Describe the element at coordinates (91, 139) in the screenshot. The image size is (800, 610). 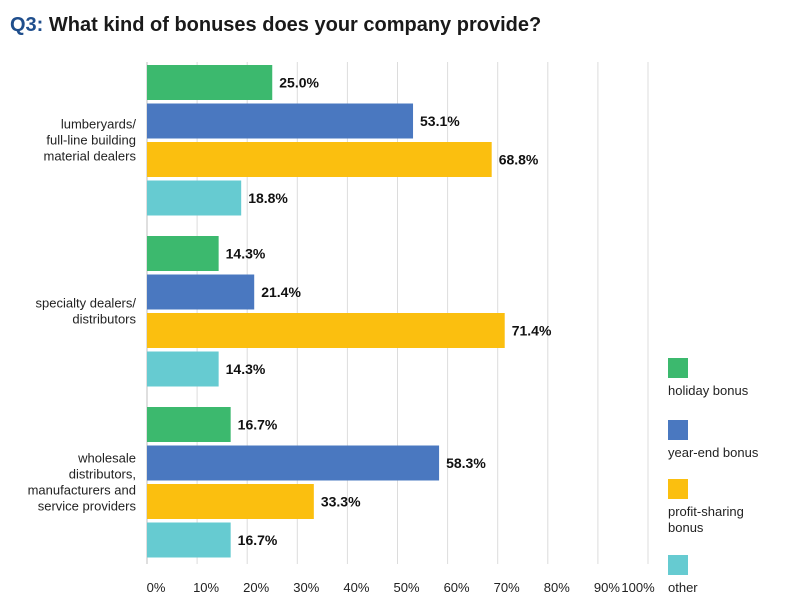
I see `category-label: full-line building` at that location.